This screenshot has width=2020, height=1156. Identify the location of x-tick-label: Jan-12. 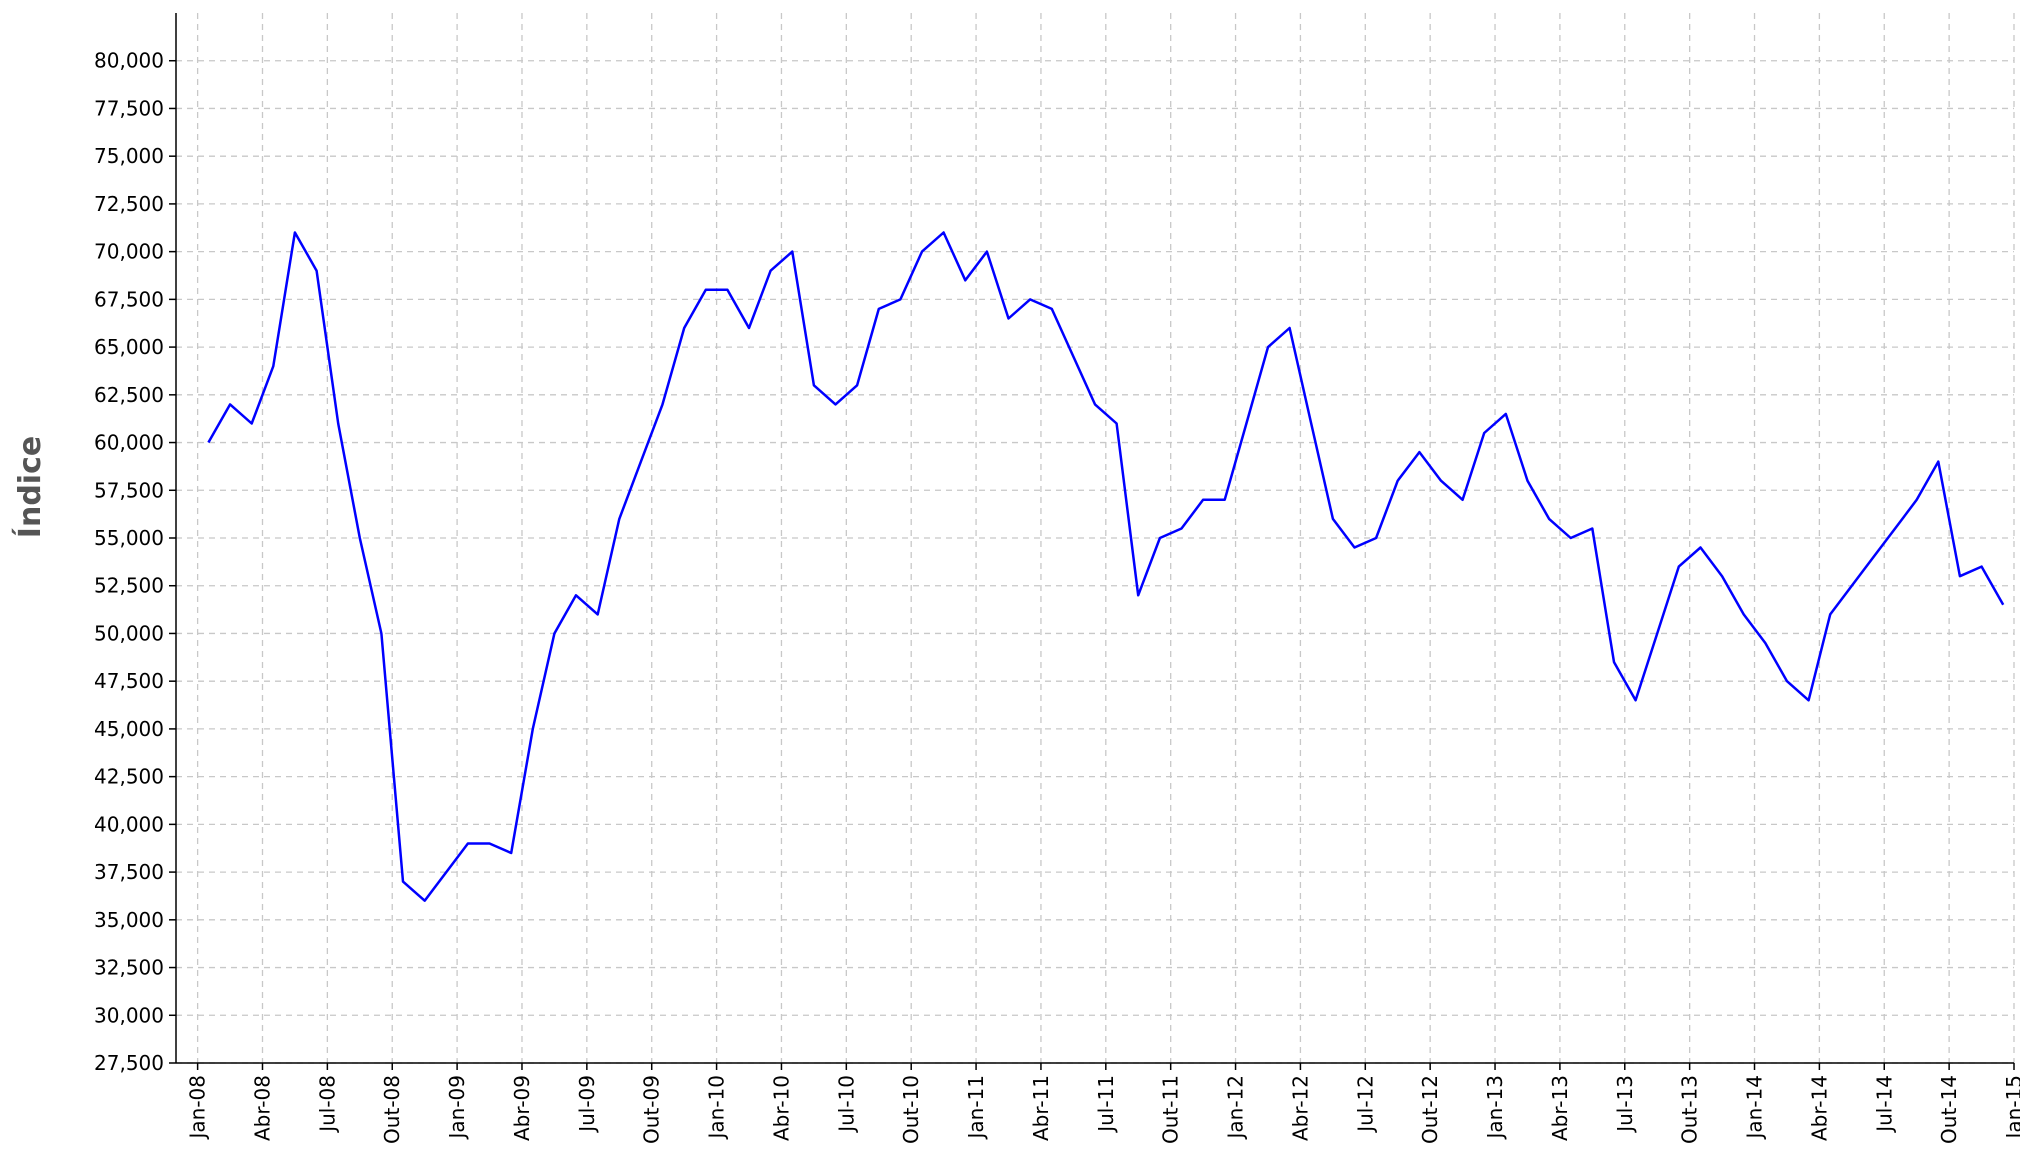
(1236, 1108).